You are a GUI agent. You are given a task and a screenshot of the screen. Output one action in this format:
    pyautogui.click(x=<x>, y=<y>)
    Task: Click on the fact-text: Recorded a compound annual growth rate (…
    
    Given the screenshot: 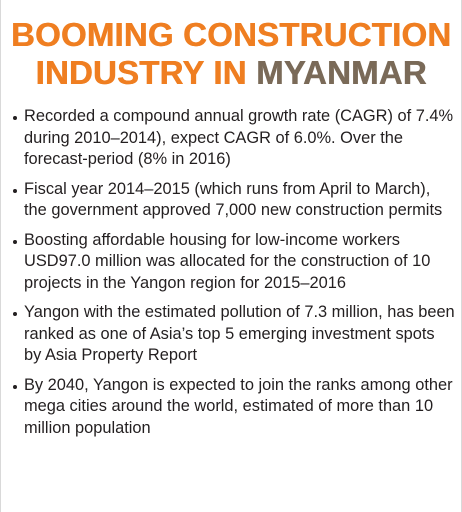 What is the action you would take?
    pyautogui.click(x=239, y=137)
    